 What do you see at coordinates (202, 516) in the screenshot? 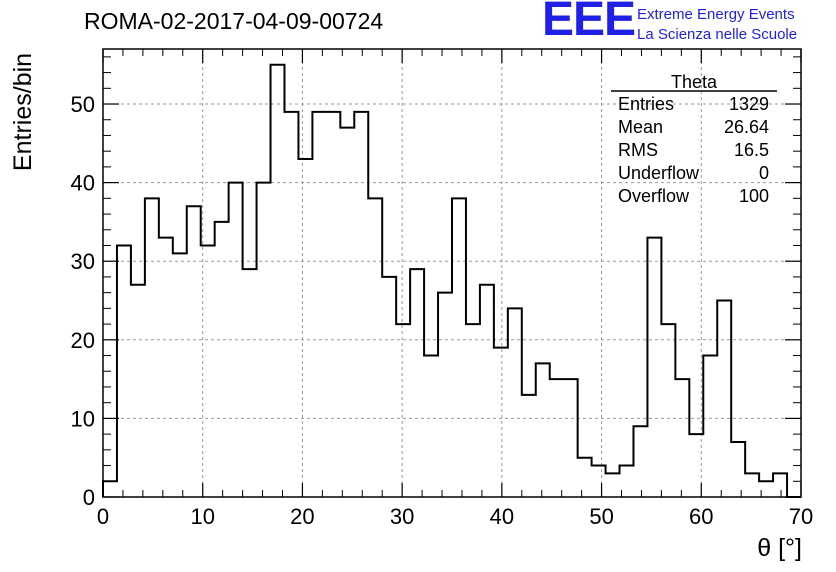
I see `x-tick-label: 10` at bounding box center [202, 516].